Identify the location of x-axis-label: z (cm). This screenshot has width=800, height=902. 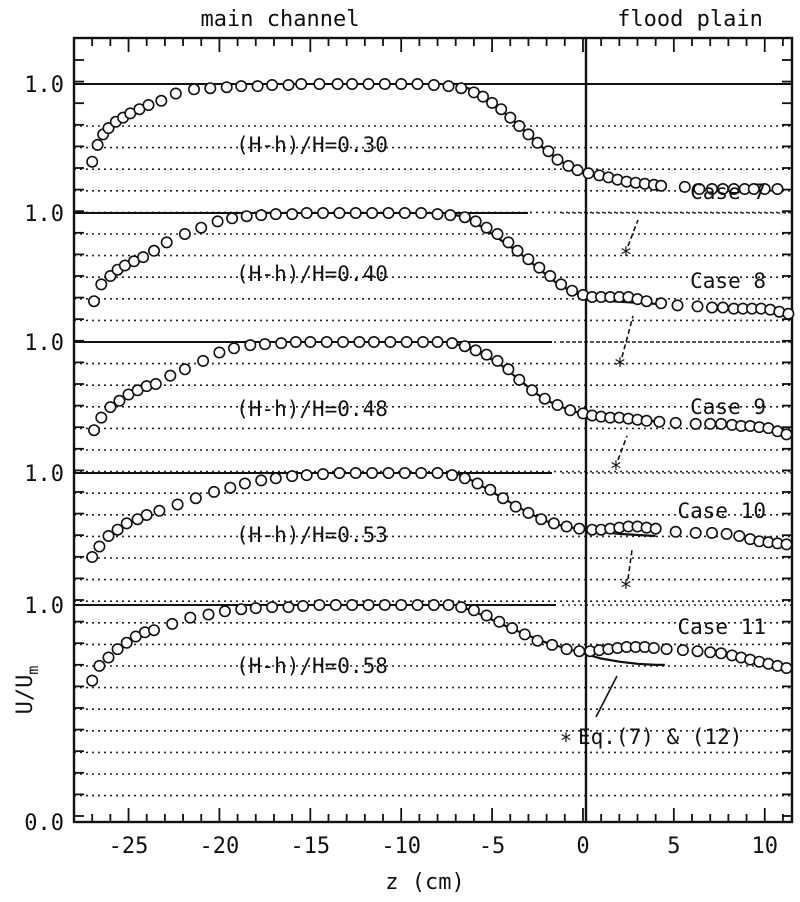
(424, 882).